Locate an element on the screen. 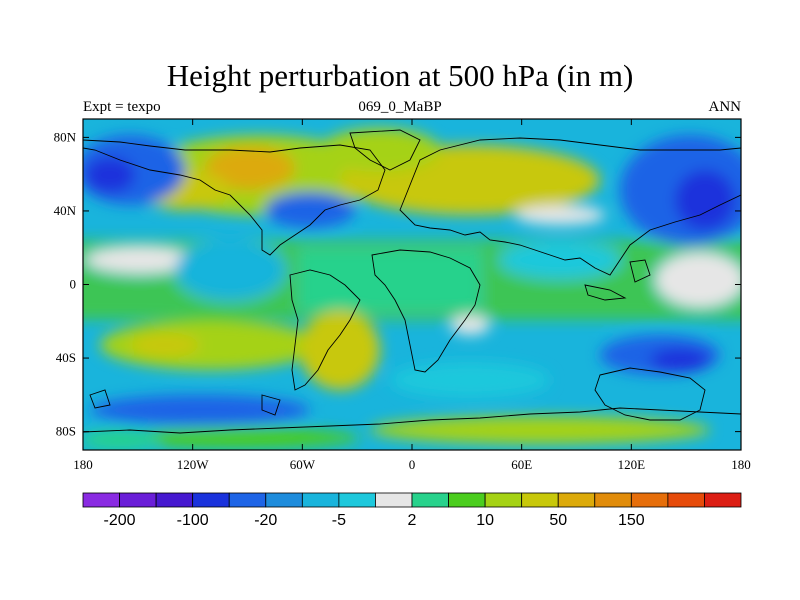 The width and height of the screenshot is (800, 600). y-tick-label: 0 is located at coordinates (73, 284).